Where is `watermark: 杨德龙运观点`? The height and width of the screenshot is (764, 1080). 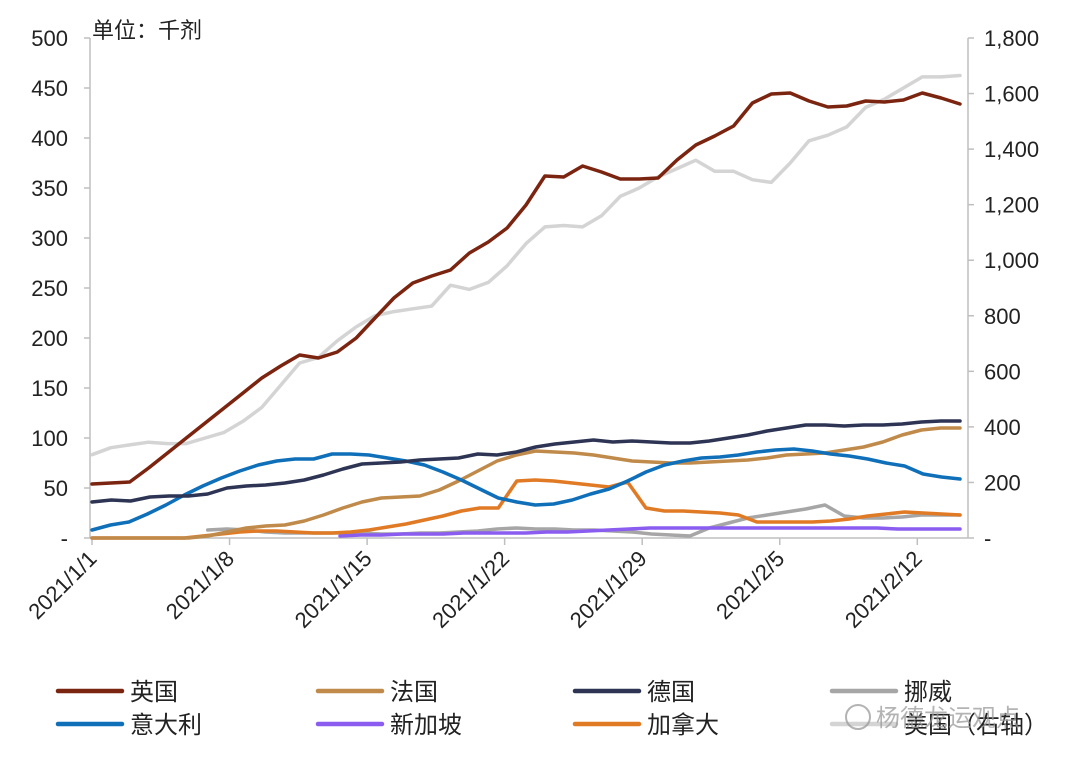
watermark: 杨德龙运观点 is located at coordinates (932, 718).